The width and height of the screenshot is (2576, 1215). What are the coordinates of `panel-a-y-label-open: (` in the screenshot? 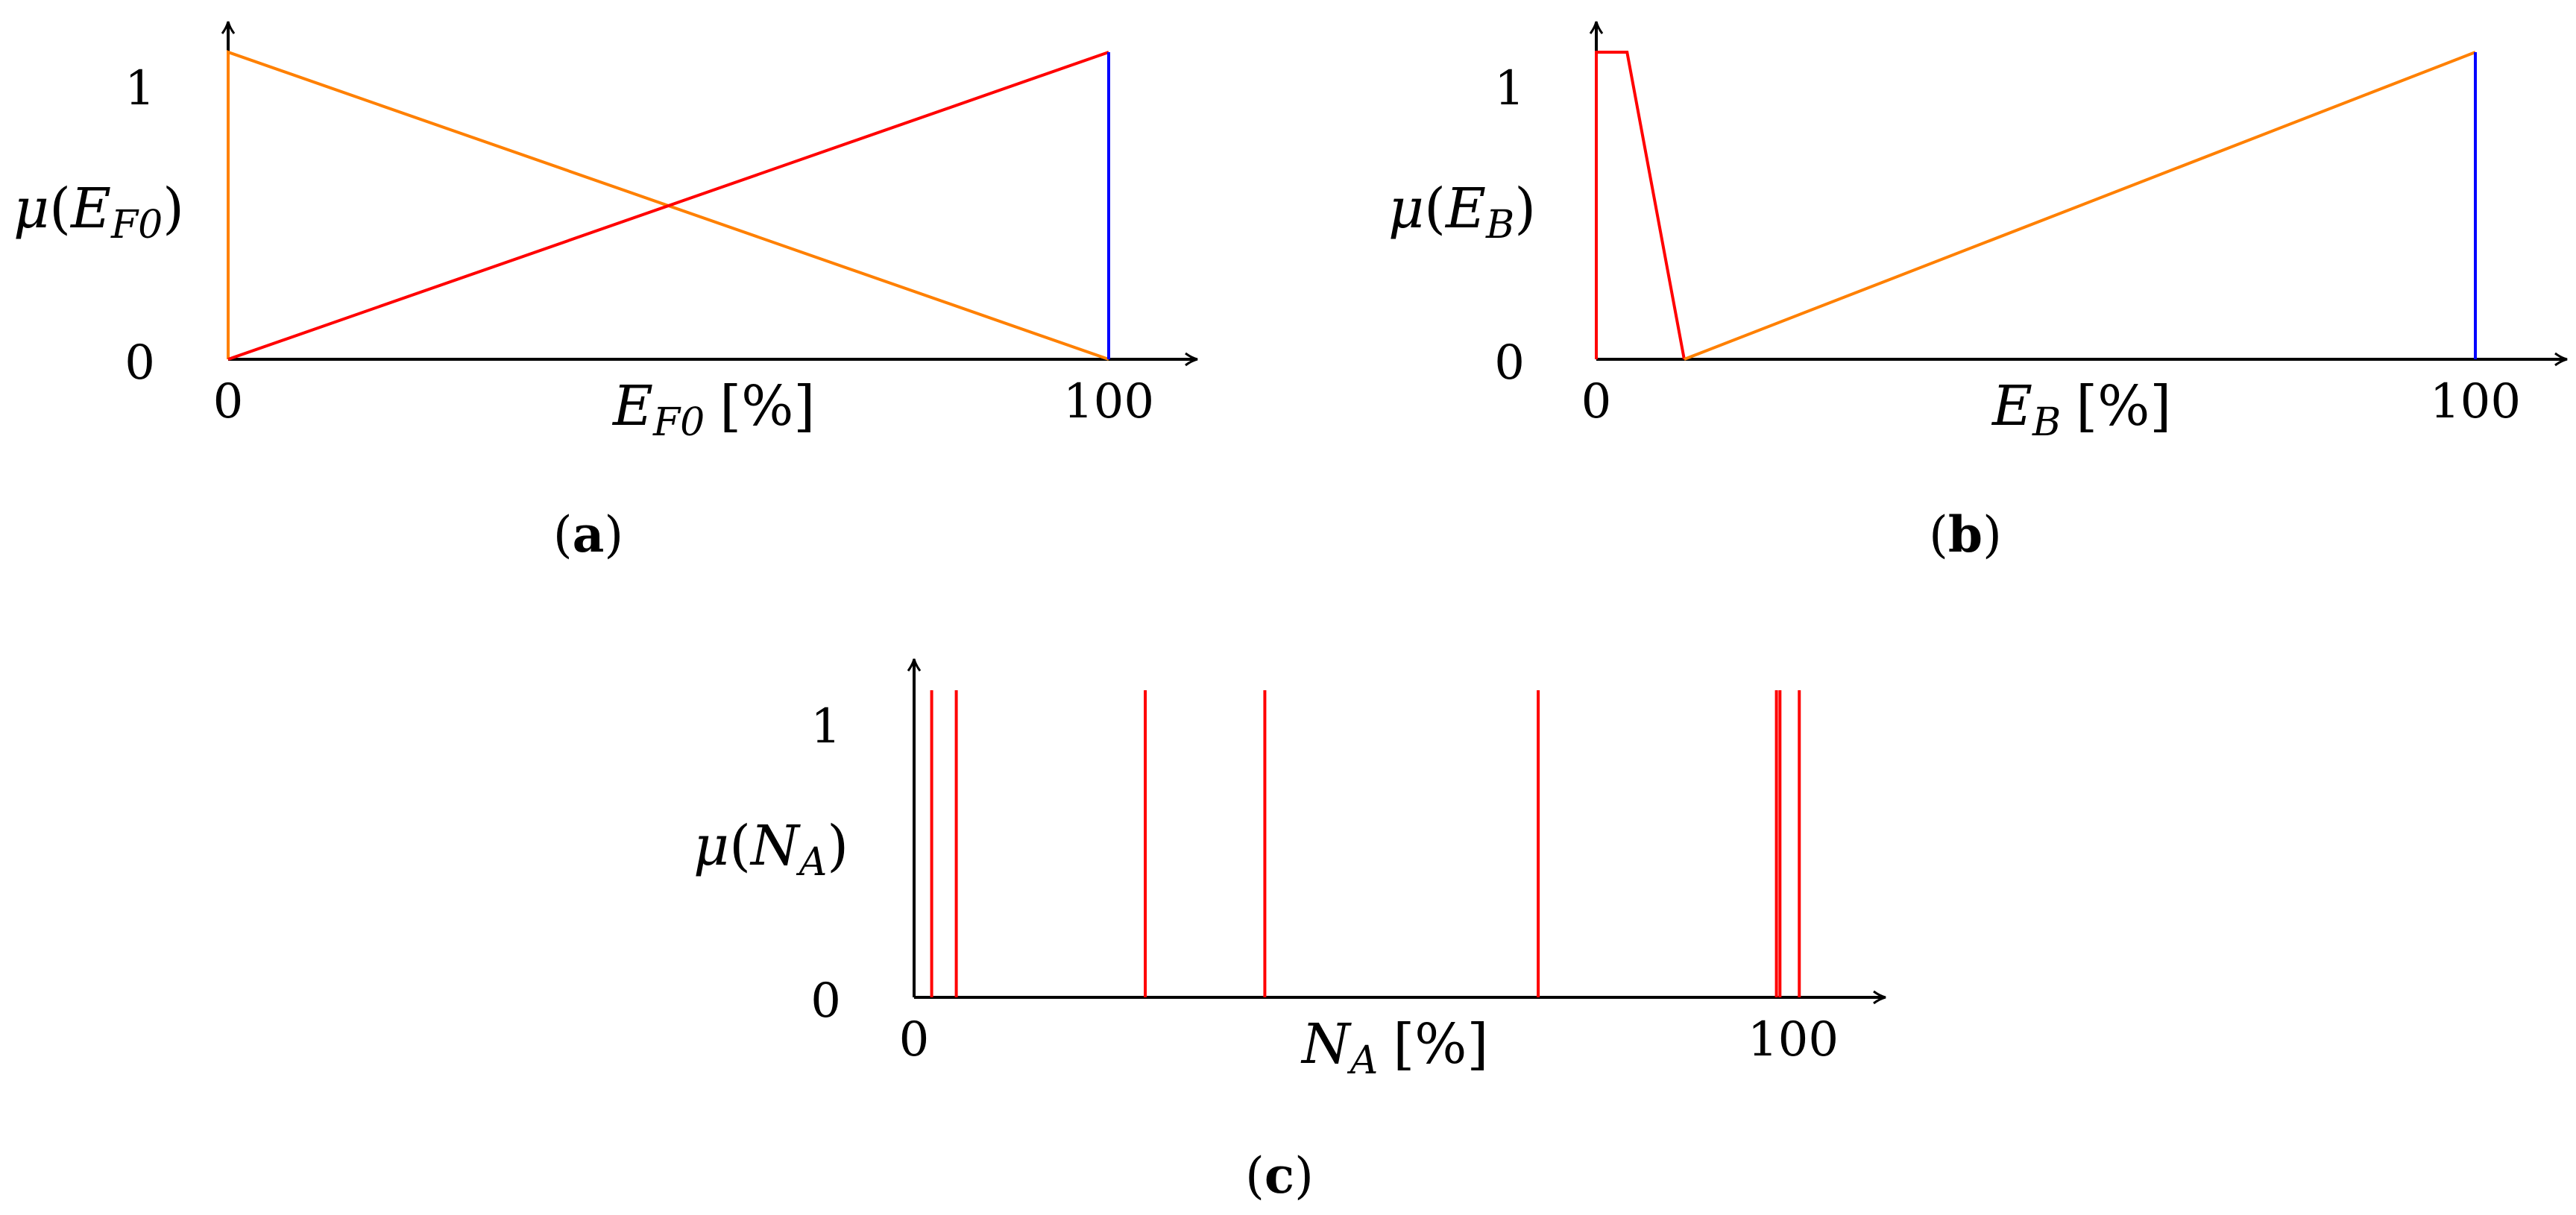 It's located at (60, 209).